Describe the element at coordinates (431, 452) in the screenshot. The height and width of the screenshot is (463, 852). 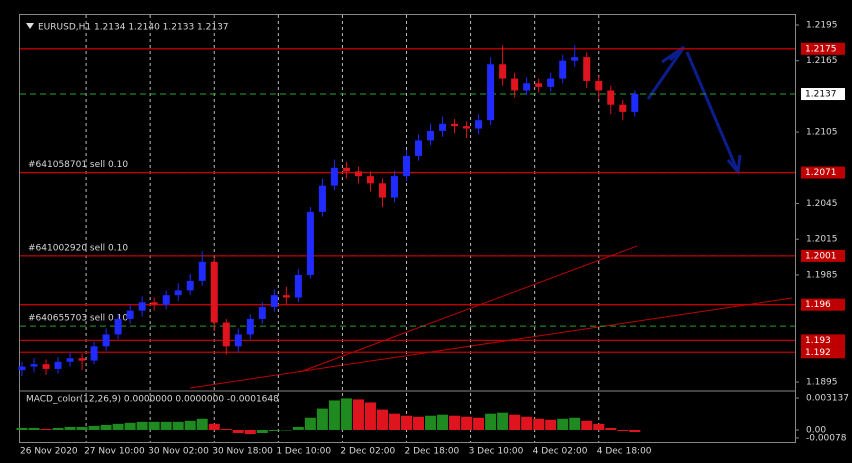
I see `x-tick-label: 2 Dec 18:00` at that location.